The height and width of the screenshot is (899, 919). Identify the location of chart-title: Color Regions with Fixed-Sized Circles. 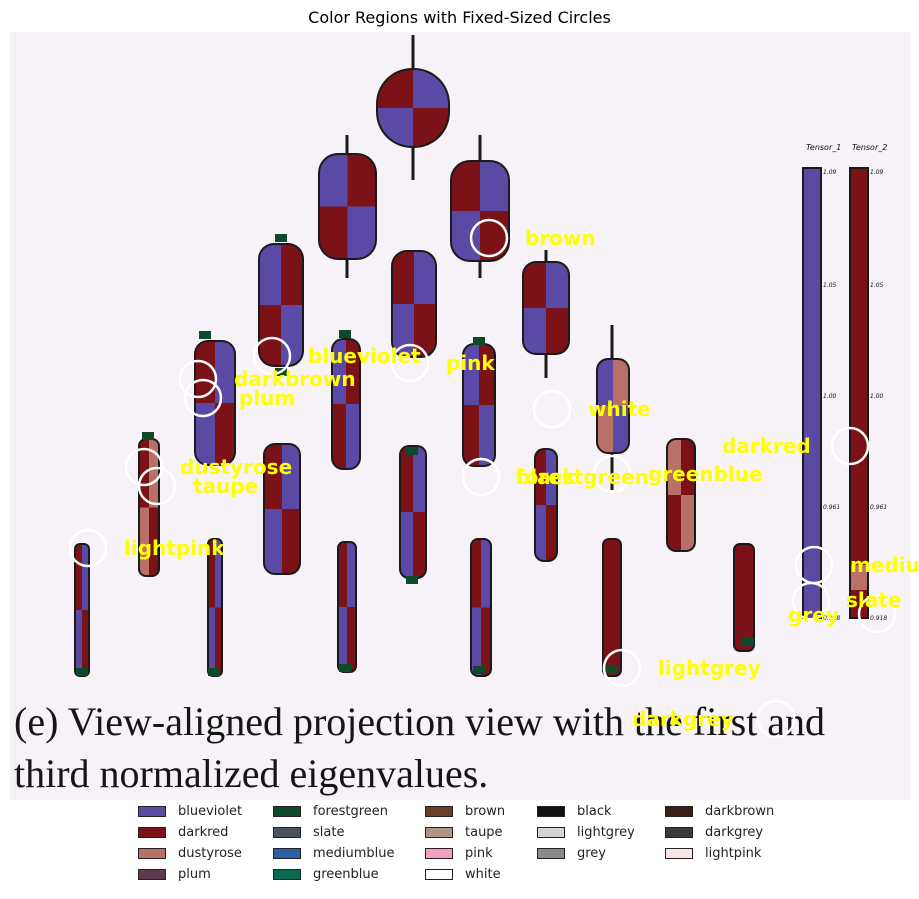
(459, 17).